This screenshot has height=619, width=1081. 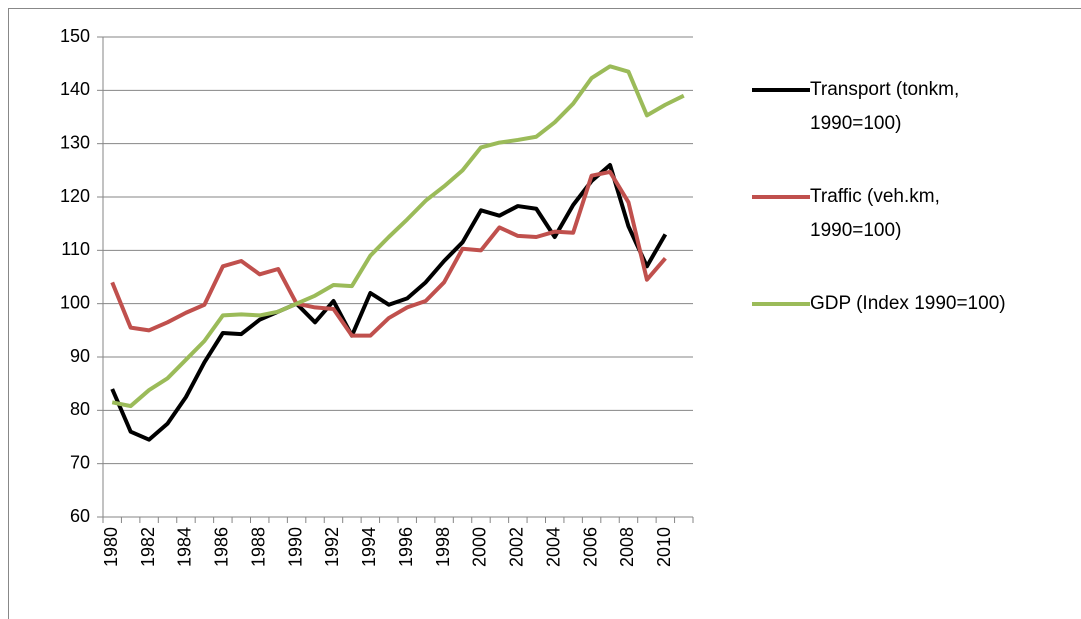 What do you see at coordinates (295, 547) in the screenshot?
I see `x-tick-label: 1990` at bounding box center [295, 547].